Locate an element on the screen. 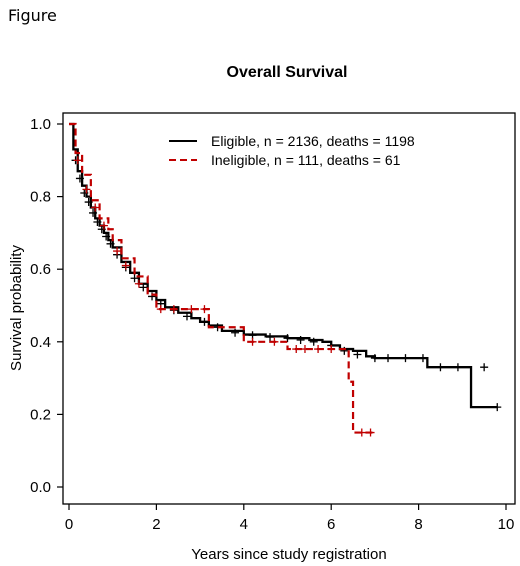 This screenshot has width=520, height=566. y-axis-label: Survival probability is located at coordinates (16, 308).